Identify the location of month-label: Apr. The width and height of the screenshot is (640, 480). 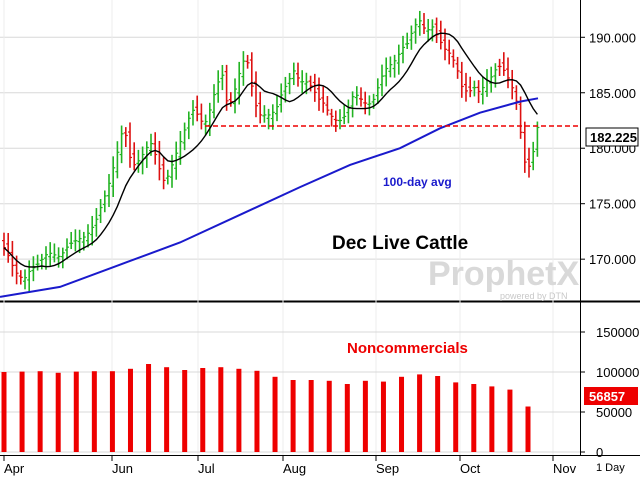
(14, 468).